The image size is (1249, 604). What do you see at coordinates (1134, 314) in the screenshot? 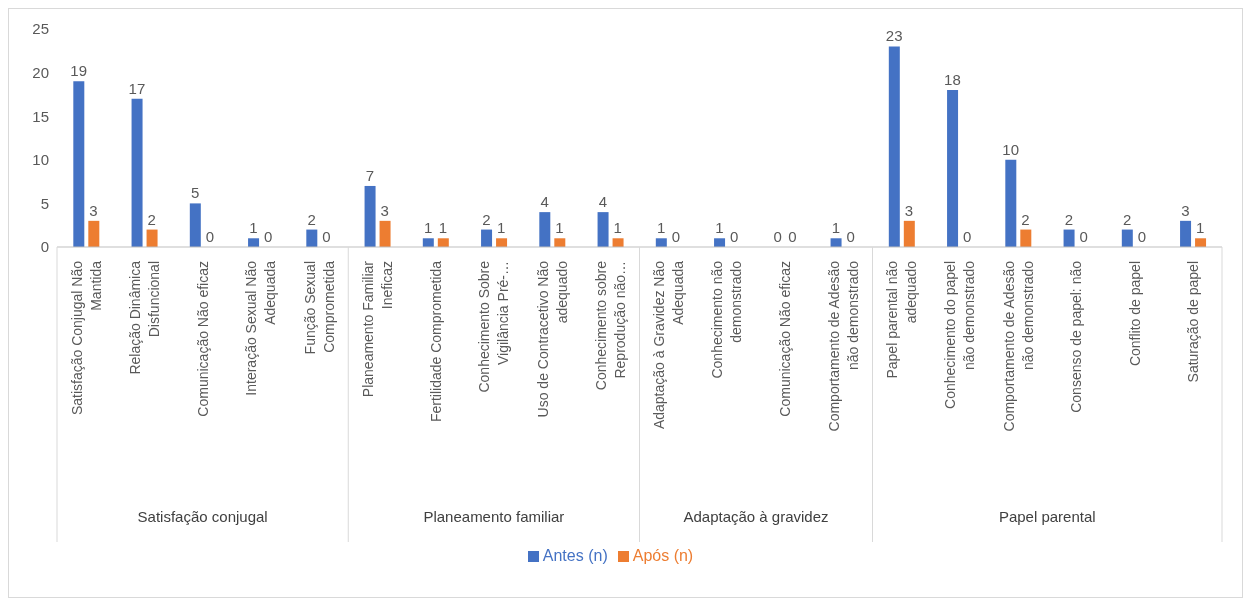
I see `x-tick-label: Conflito de papel` at bounding box center [1134, 314].